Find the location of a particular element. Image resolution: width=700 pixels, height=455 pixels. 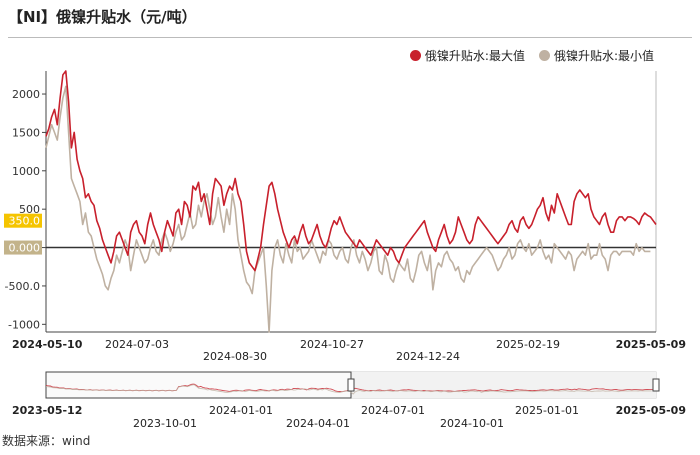

navigator-date-label: 2025-01-01 is located at coordinates (547, 410).